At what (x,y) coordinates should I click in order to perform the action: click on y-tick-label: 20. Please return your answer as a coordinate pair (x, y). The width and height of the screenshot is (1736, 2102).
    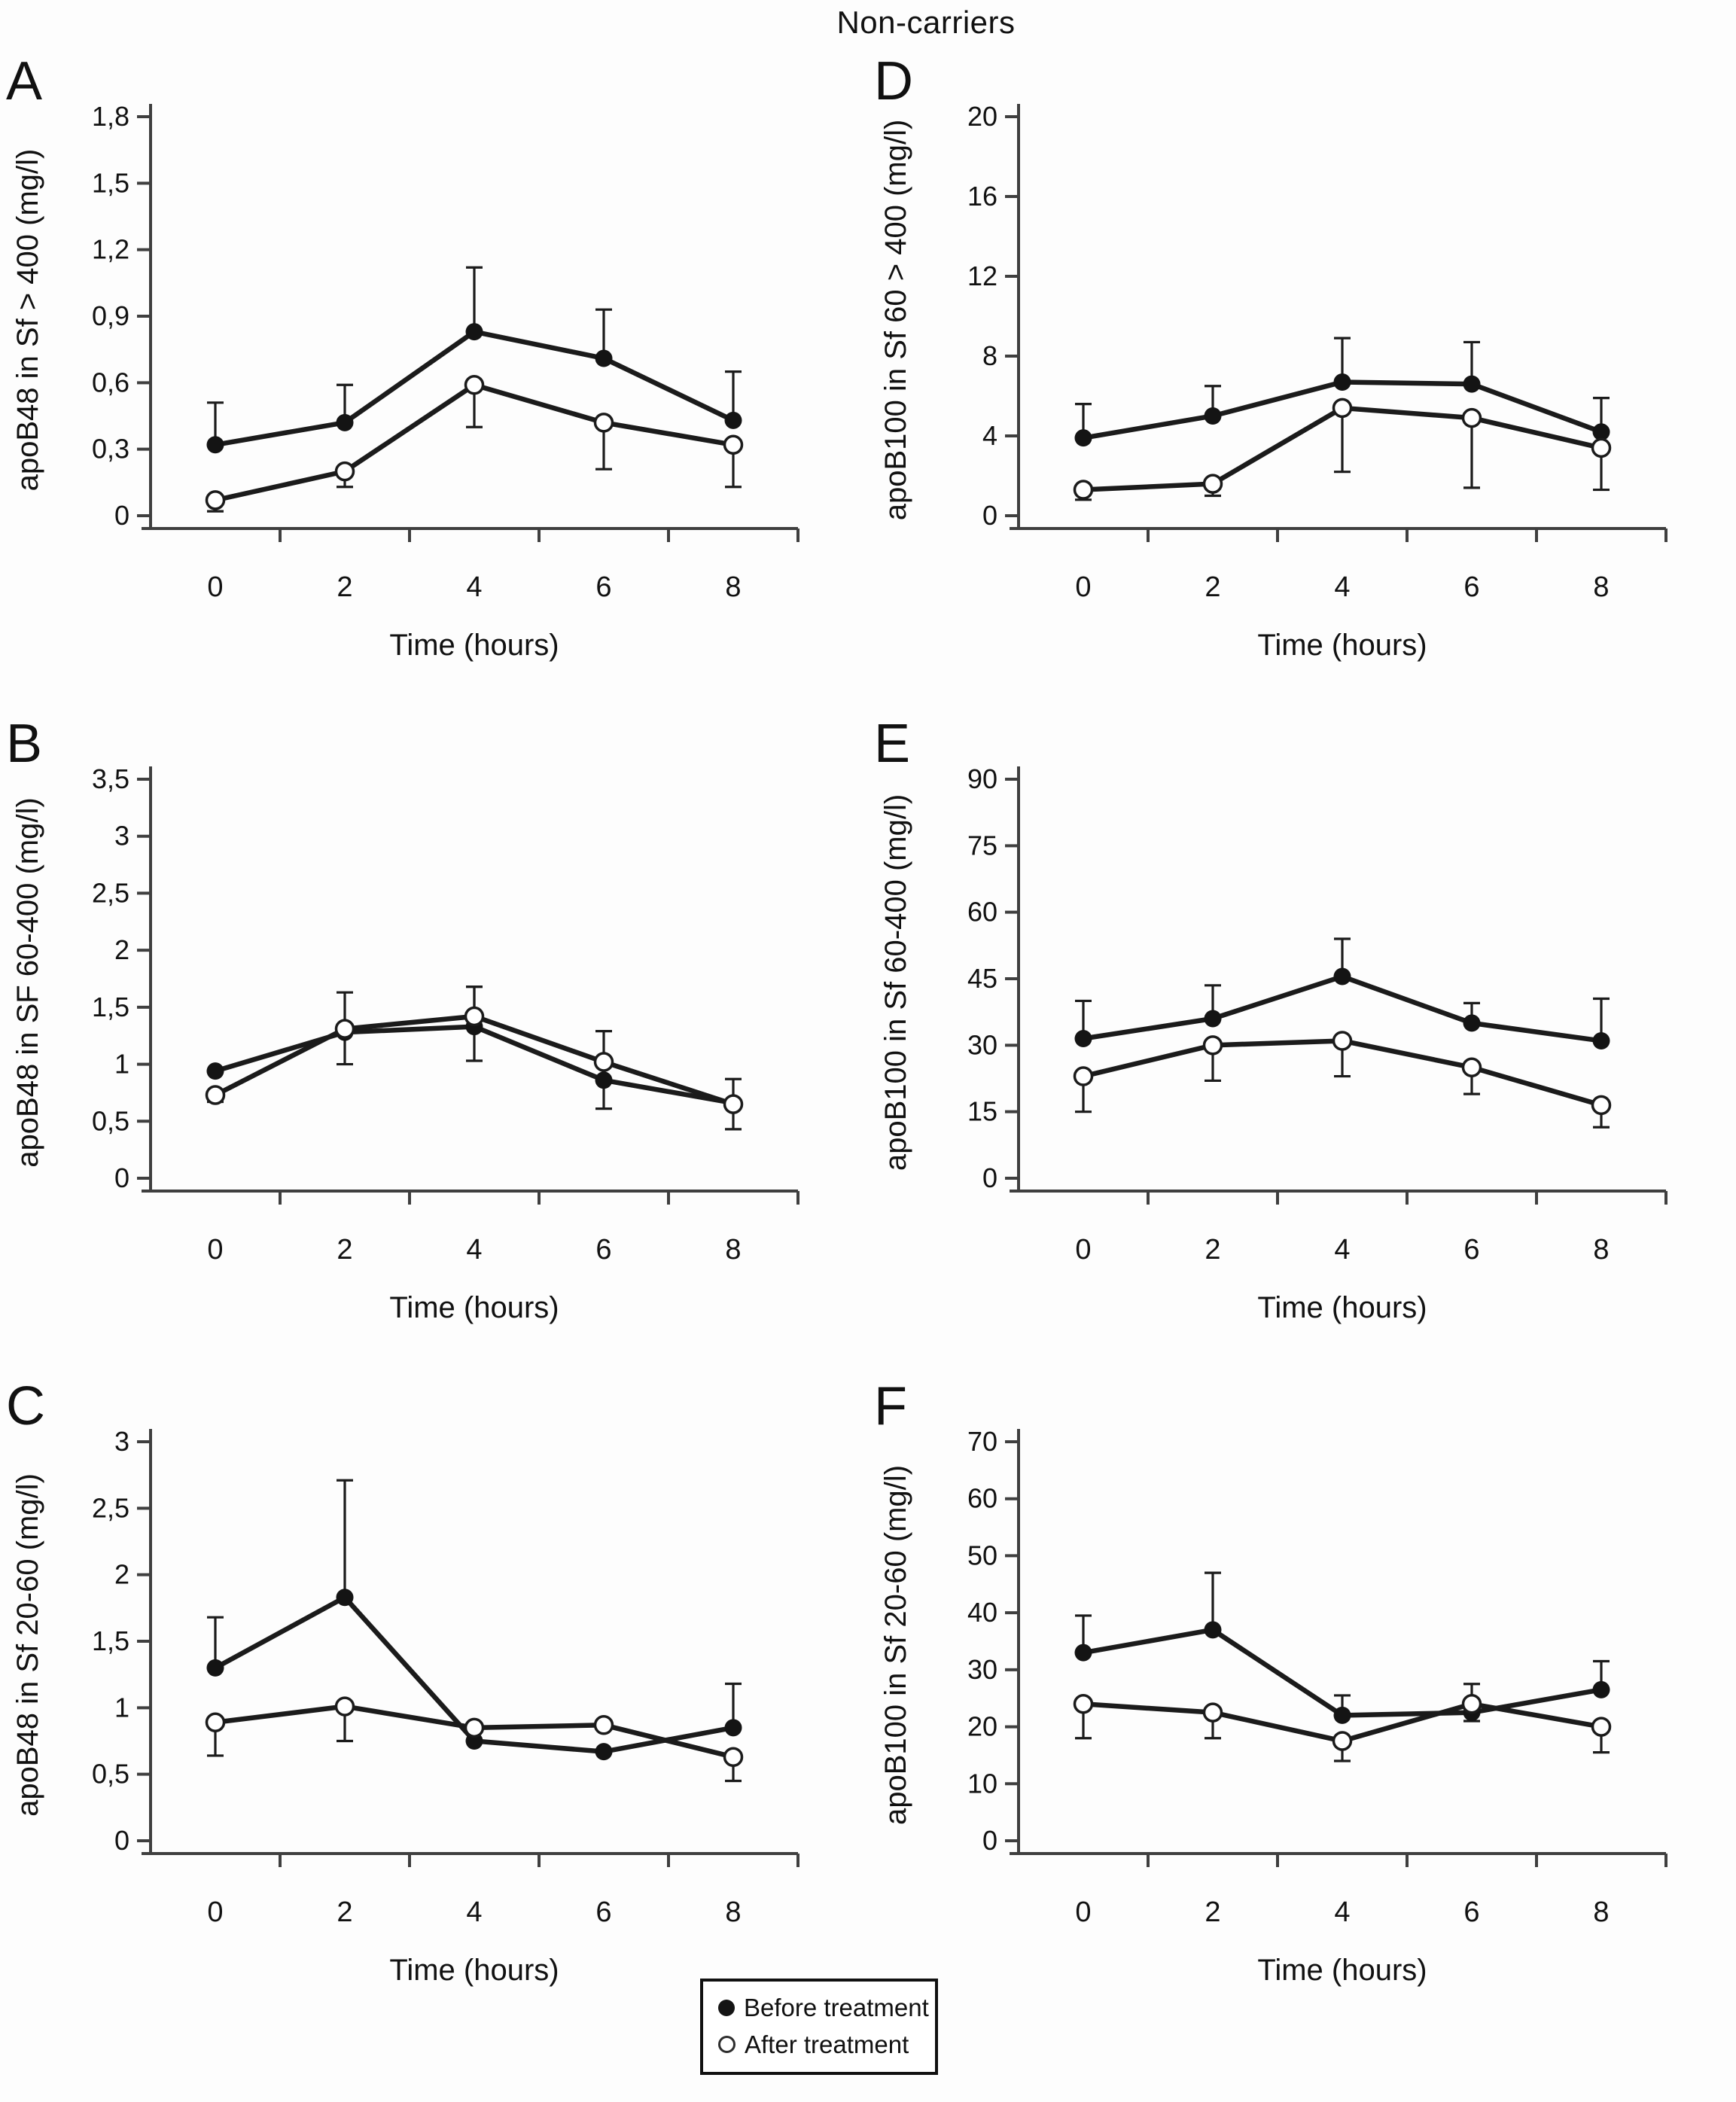
    Looking at the image, I should click on (982, 116).